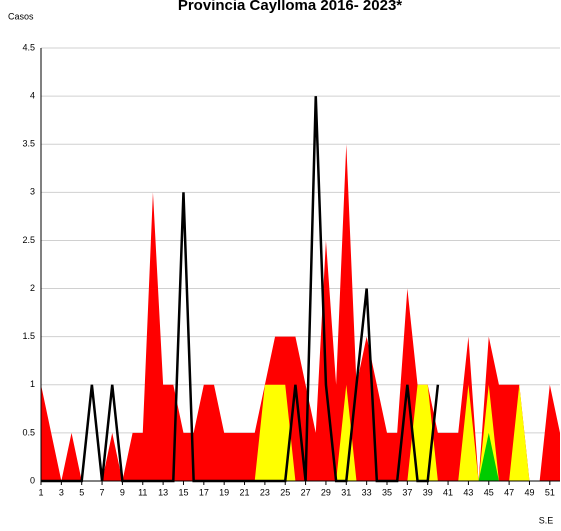 Image resolution: width=561 pixels, height=531 pixels. Describe the element at coordinates (122, 492) in the screenshot. I see `x-tick-label: 9` at that location.